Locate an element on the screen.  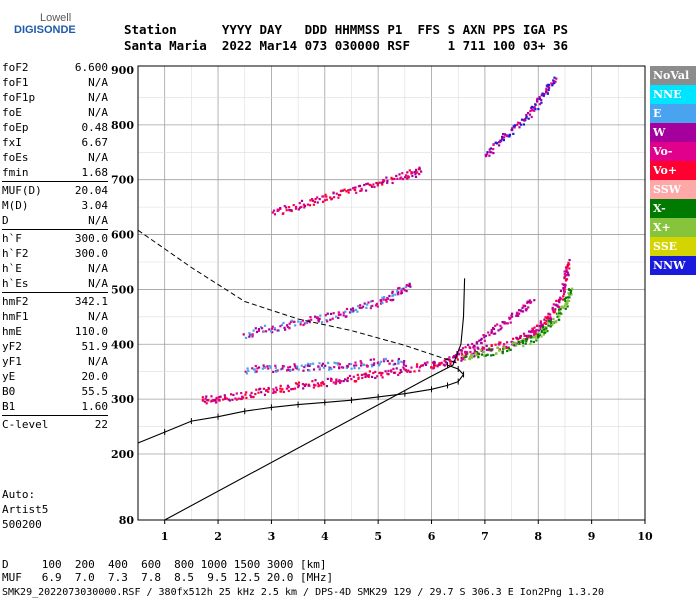
param-row: M(D) 3.04 is located at coordinates (55, 205).